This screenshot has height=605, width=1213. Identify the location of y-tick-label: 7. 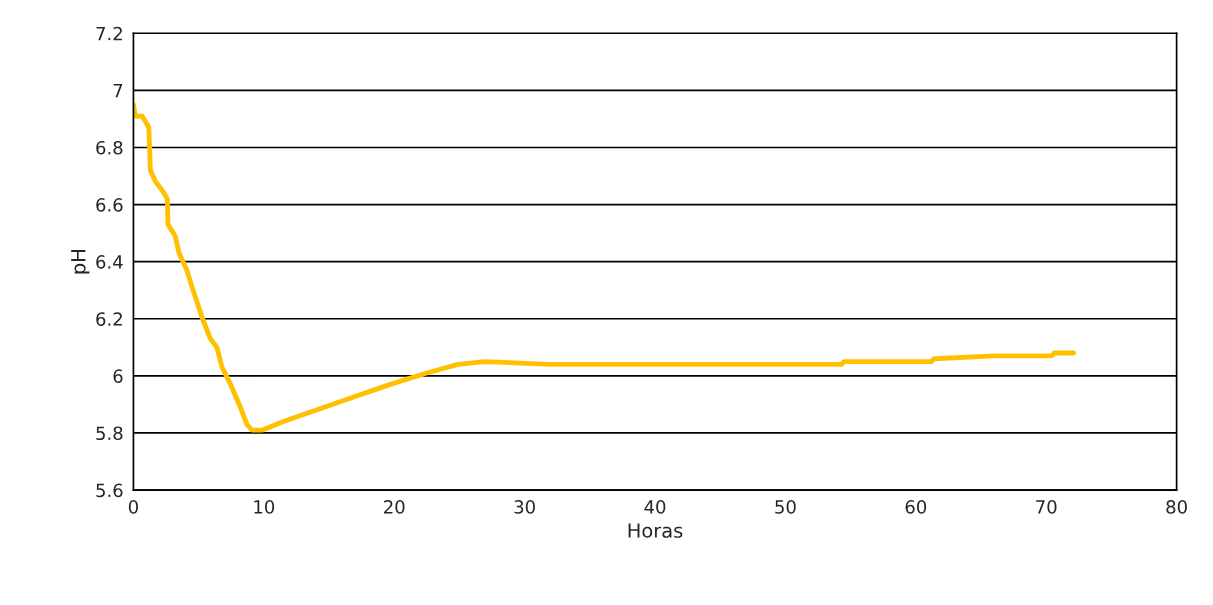
(118, 91).